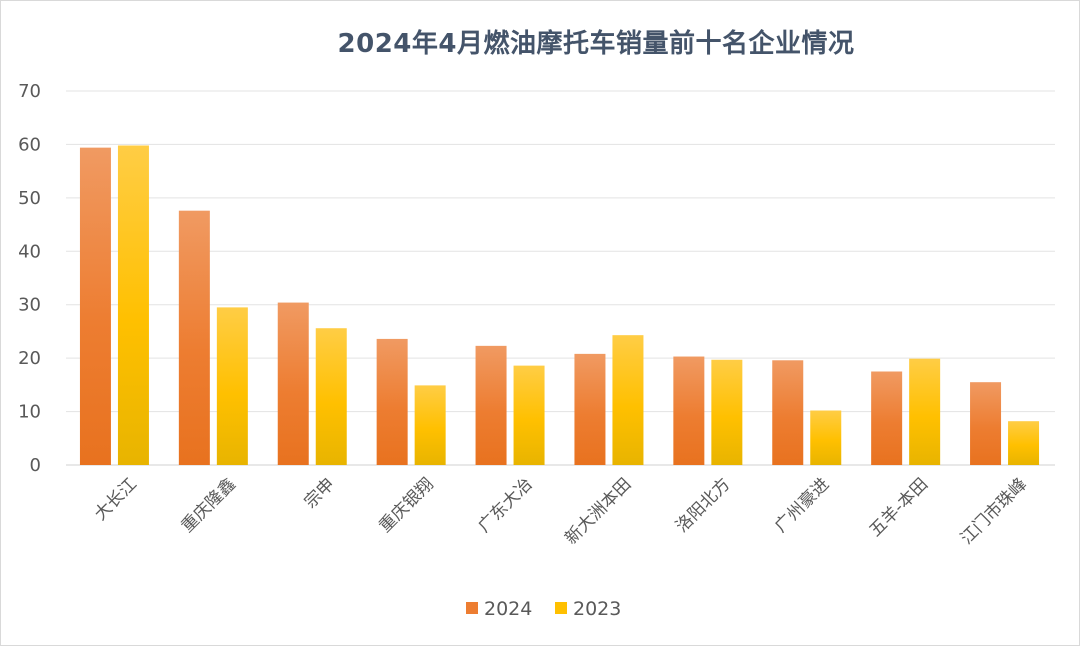 Image resolution: width=1080 pixels, height=646 pixels. Describe the element at coordinates (29, 358) in the screenshot. I see `y-tick-label: 20` at that location.